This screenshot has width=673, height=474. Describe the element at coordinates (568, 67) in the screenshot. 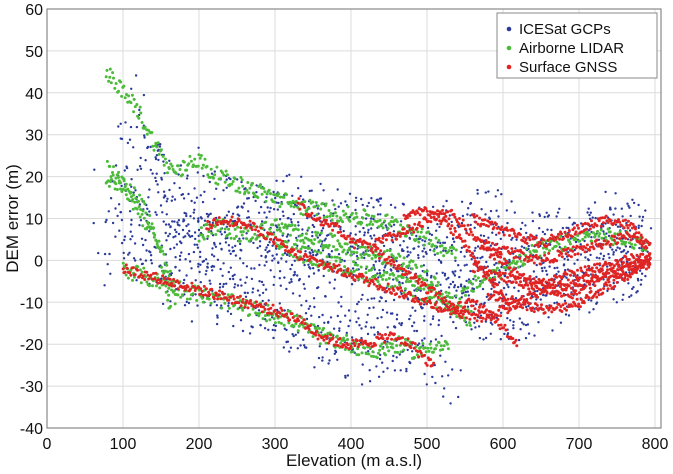

I see `legend-label: Surface GNSS` at that location.